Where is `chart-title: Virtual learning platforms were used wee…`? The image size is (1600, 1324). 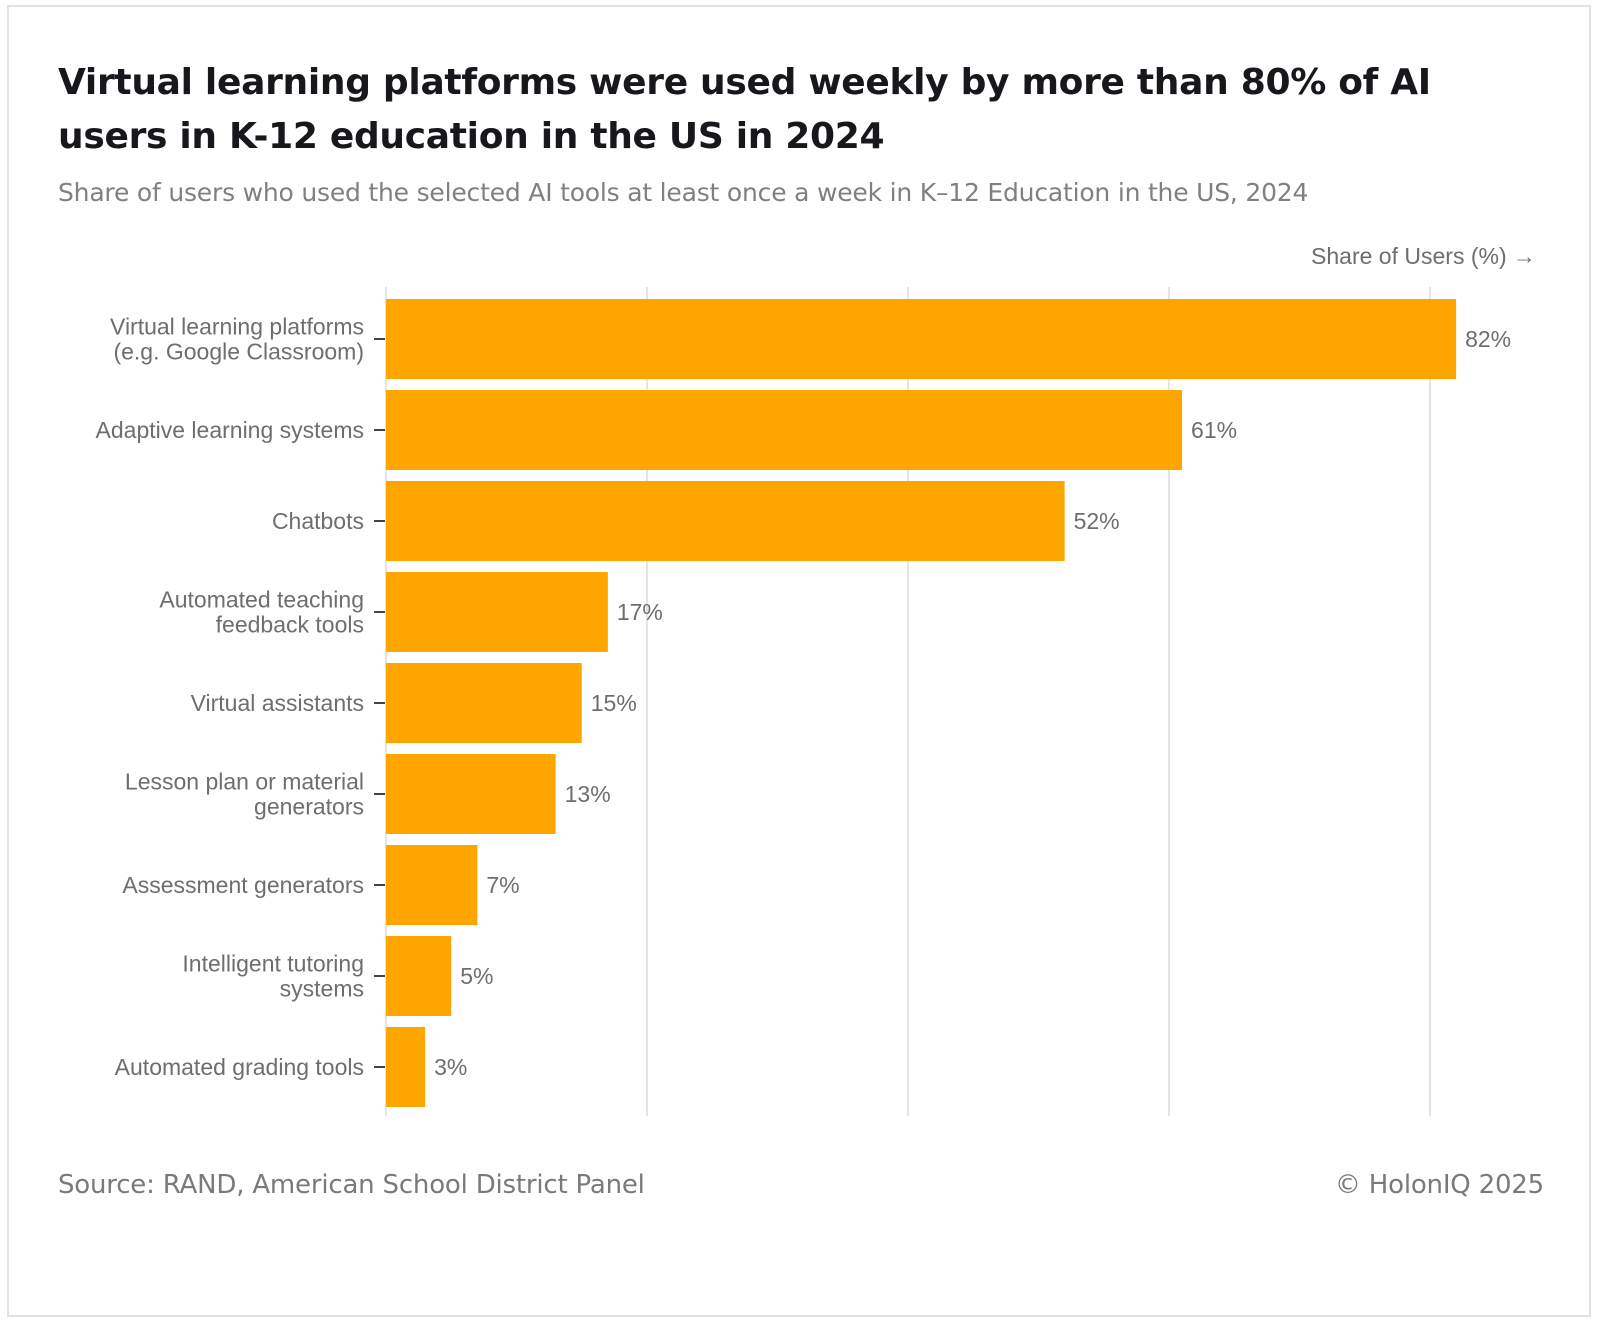 chart-title: Virtual learning platforms were used wee… is located at coordinates (744, 109).